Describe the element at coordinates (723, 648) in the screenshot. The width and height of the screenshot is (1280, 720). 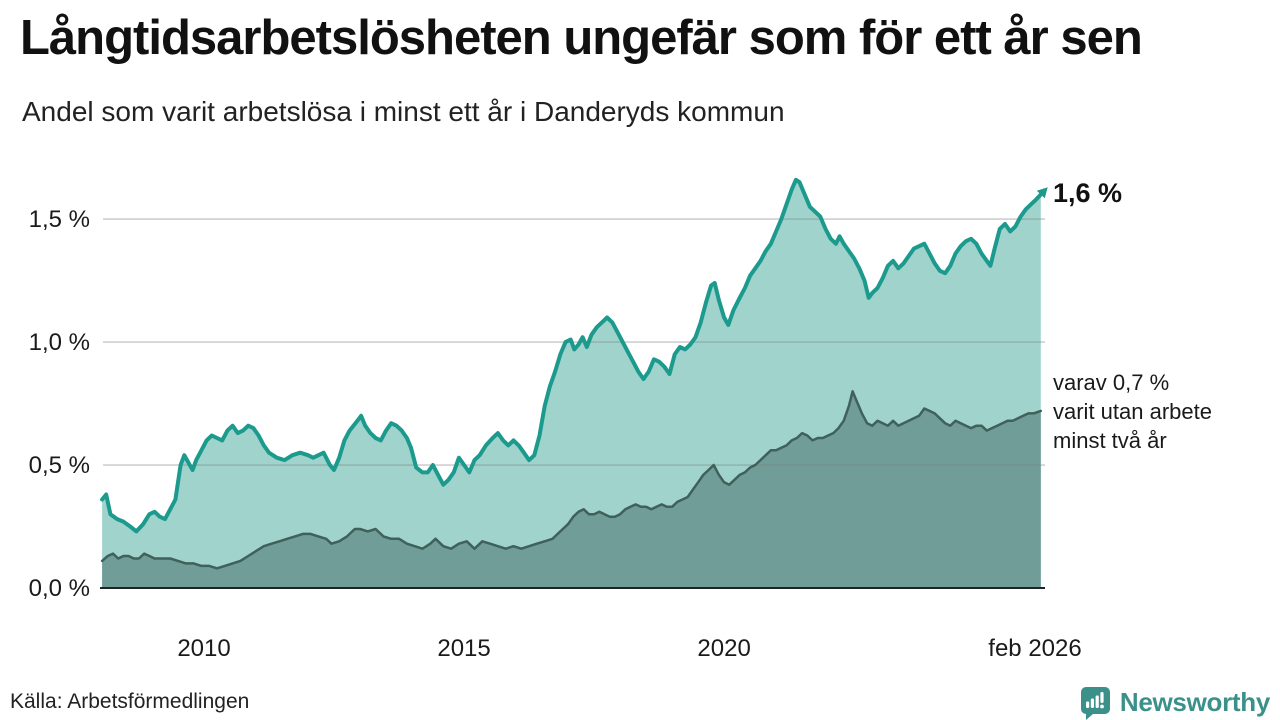
I see `x-axis-tick-label: 2020` at that location.